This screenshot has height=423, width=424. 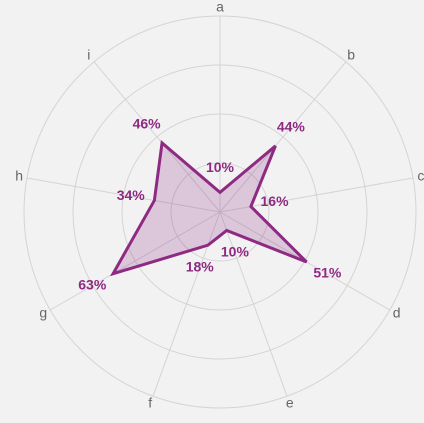 I want to click on axis-label: g, so click(x=43, y=313).